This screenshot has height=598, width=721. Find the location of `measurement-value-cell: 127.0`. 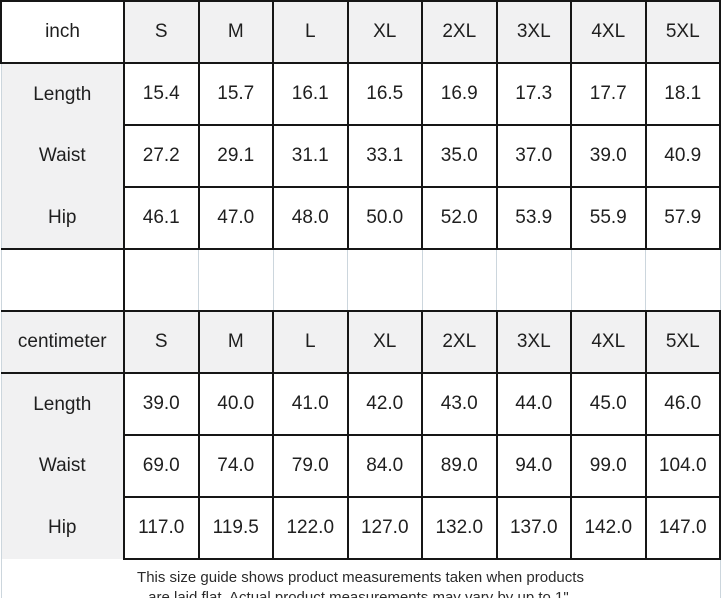

measurement-value-cell: 127.0 is located at coordinates (384, 528).